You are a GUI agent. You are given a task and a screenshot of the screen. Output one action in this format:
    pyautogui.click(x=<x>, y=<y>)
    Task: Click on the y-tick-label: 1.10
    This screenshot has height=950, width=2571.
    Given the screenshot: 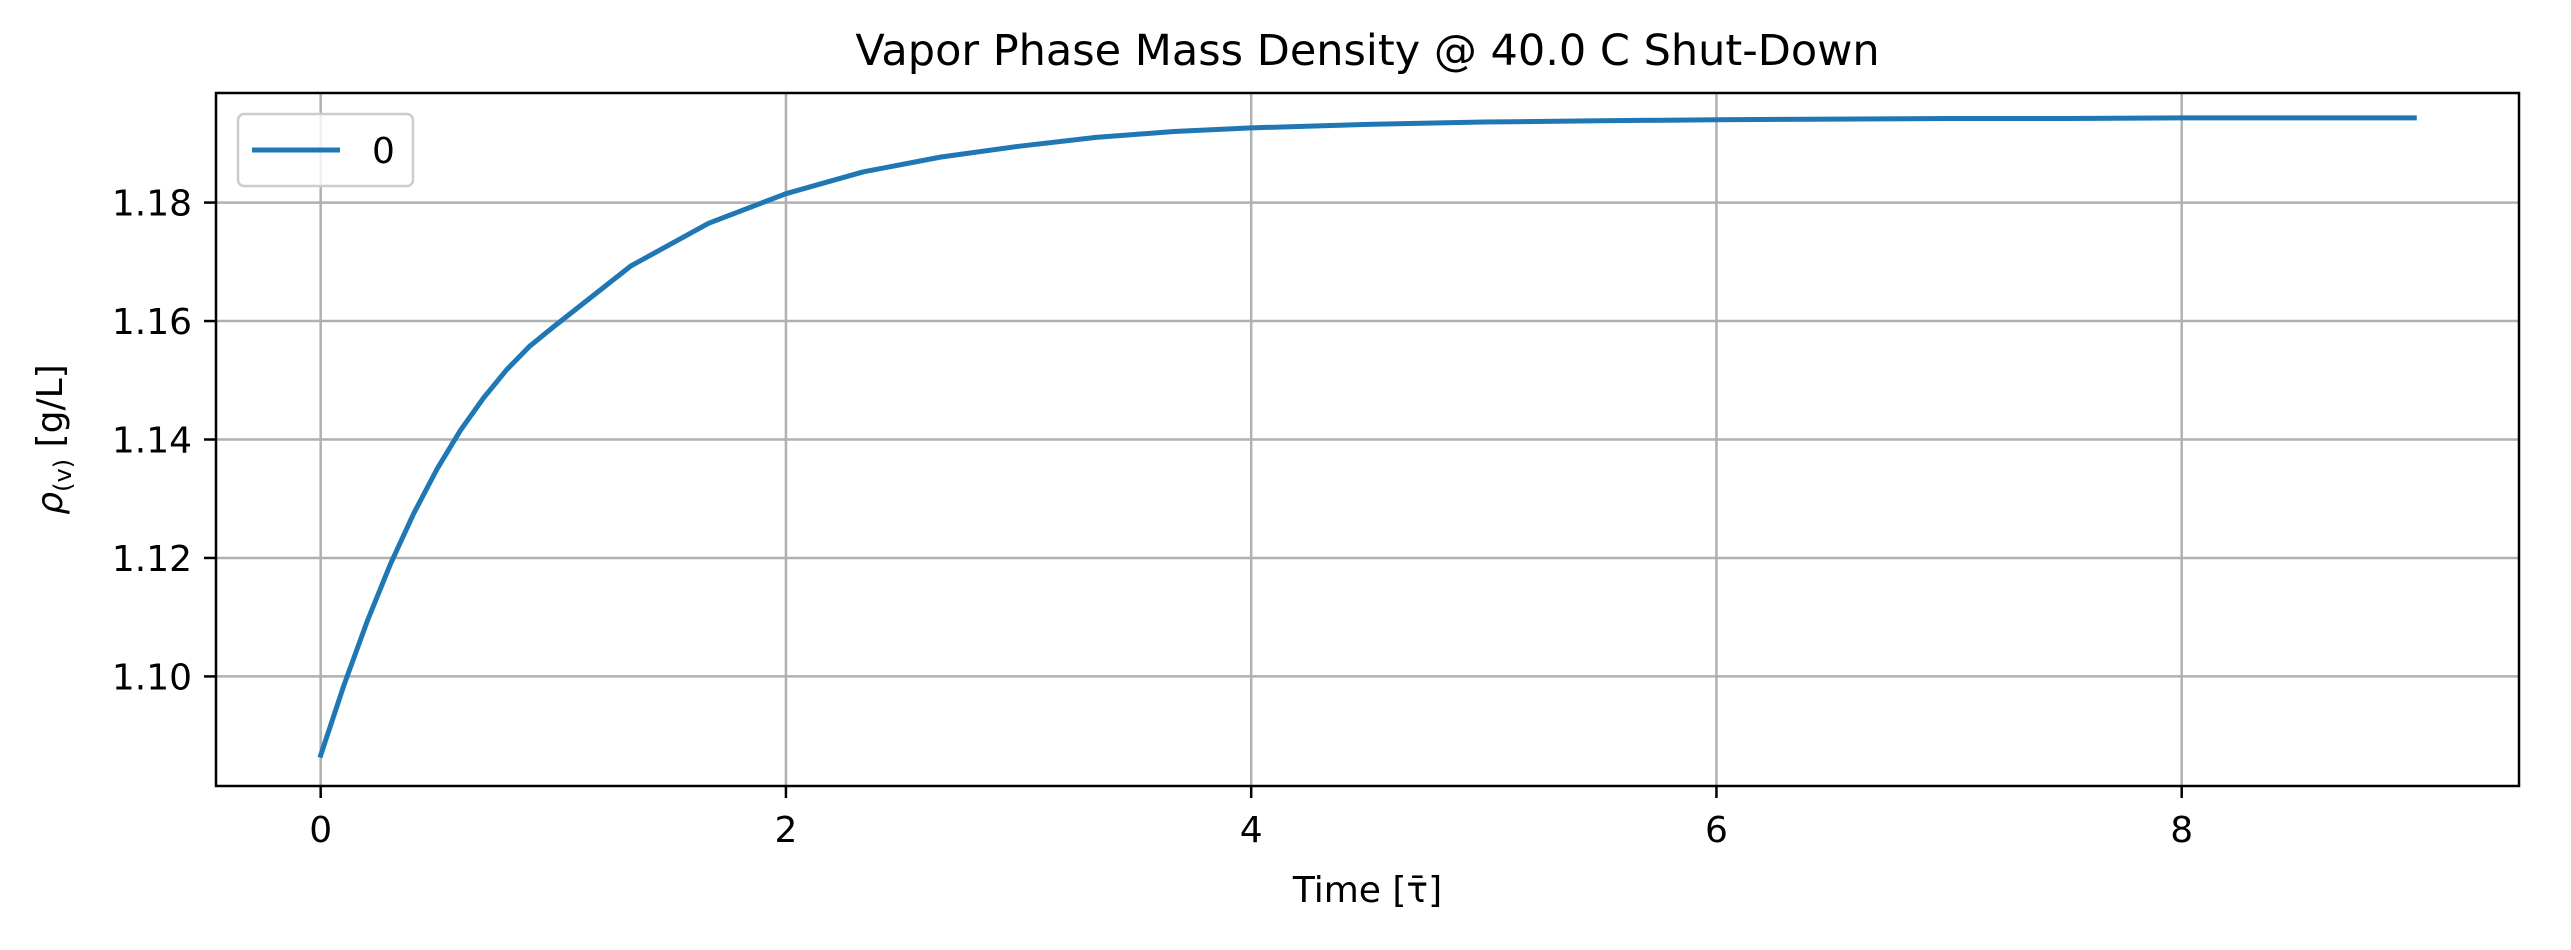 What is the action you would take?
    pyautogui.click(x=152, y=677)
    